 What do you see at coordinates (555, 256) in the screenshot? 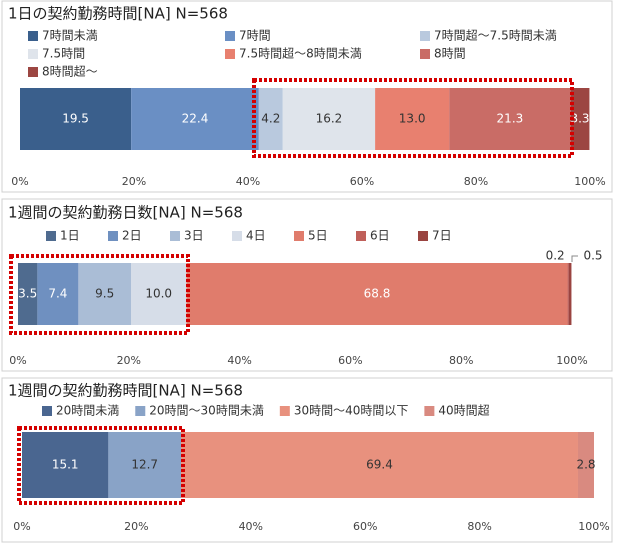
I see `value-label: 0.2` at bounding box center [555, 256].